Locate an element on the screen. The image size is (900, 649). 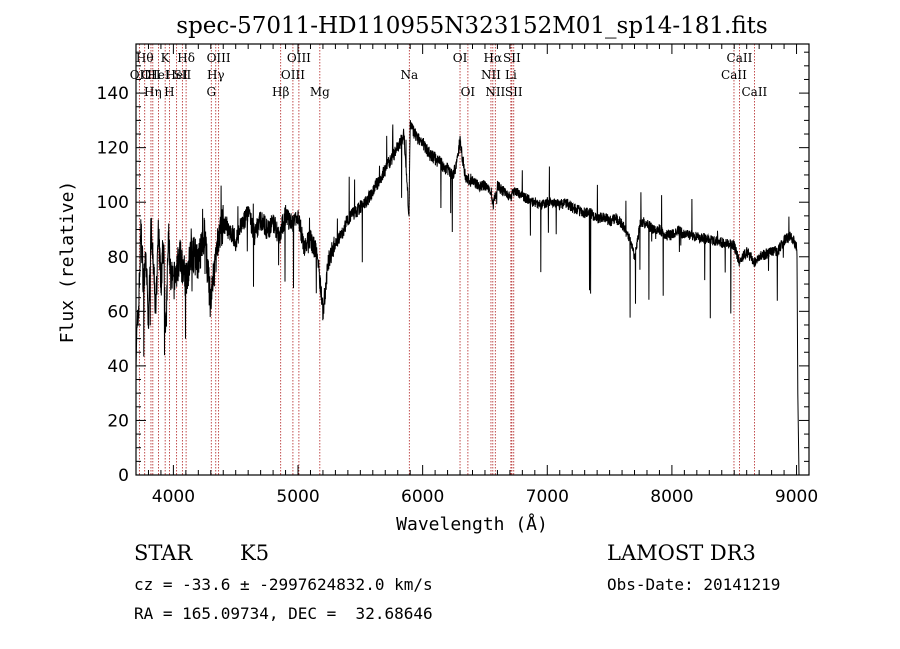
line-marker-label: Hθ is located at coordinates (145, 58).